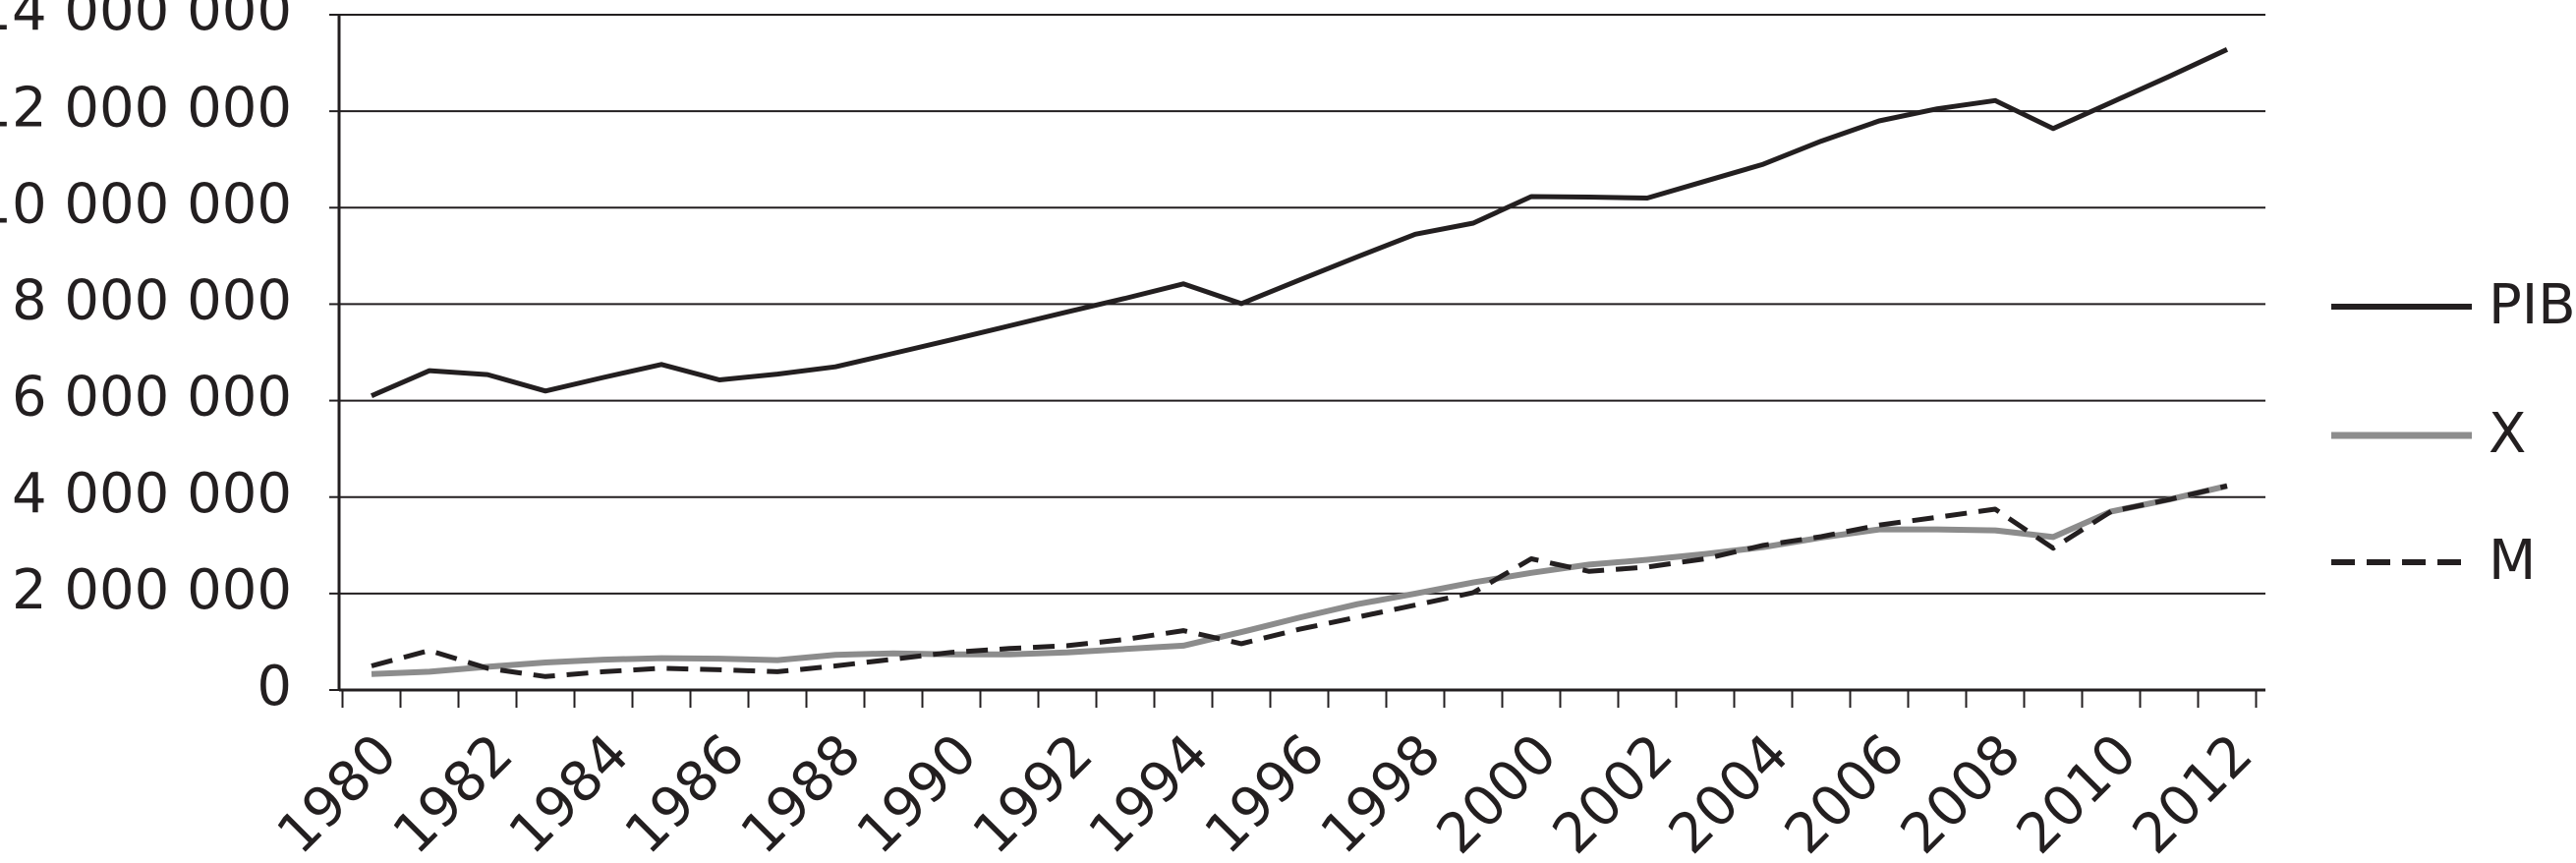 The height and width of the screenshot is (863, 2576). What do you see at coordinates (2453, 433) in the screenshot?
I see `legend: PIB XM` at bounding box center [2453, 433].